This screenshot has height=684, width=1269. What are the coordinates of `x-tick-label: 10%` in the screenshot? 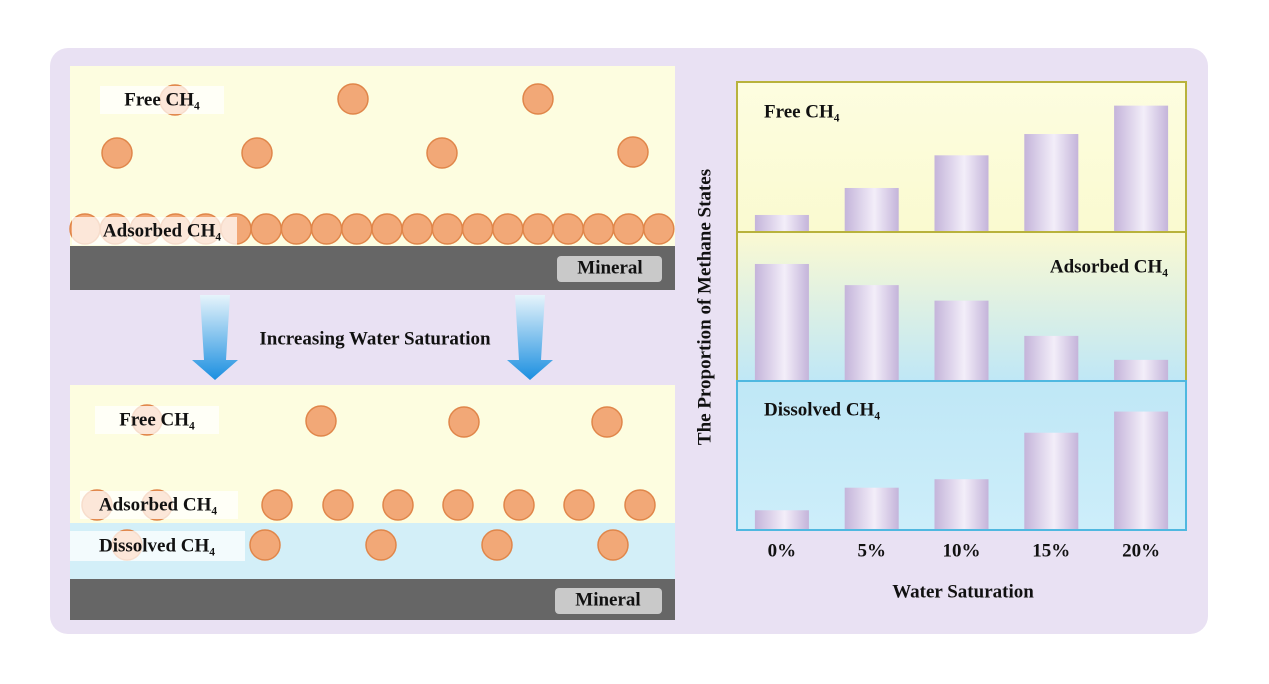 It's located at (962, 550).